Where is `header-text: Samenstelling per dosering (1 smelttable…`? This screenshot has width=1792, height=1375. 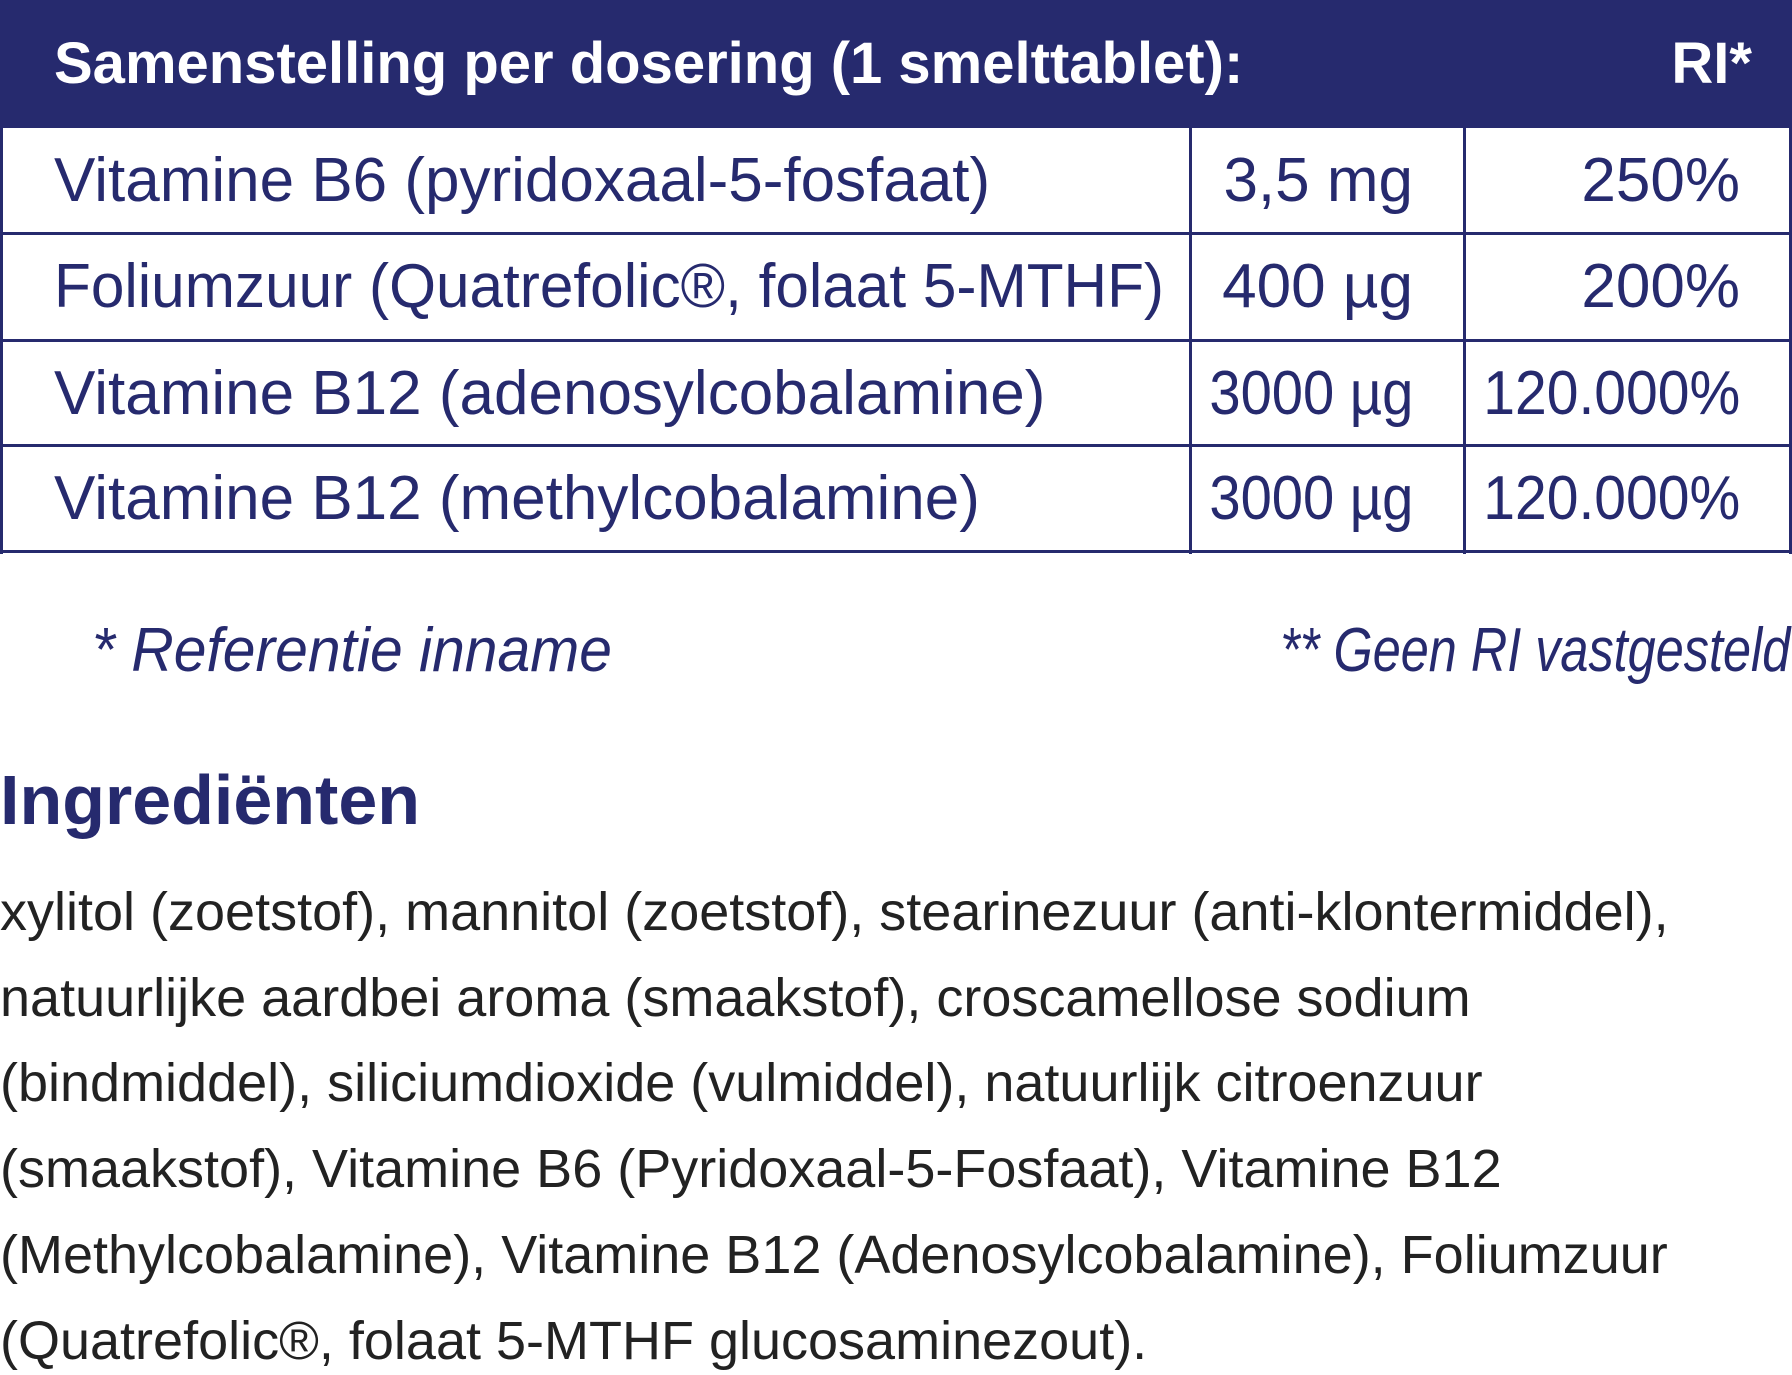 header-text: Samenstelling per dosering (1 smelttable… is located at coordinates (649, 63).